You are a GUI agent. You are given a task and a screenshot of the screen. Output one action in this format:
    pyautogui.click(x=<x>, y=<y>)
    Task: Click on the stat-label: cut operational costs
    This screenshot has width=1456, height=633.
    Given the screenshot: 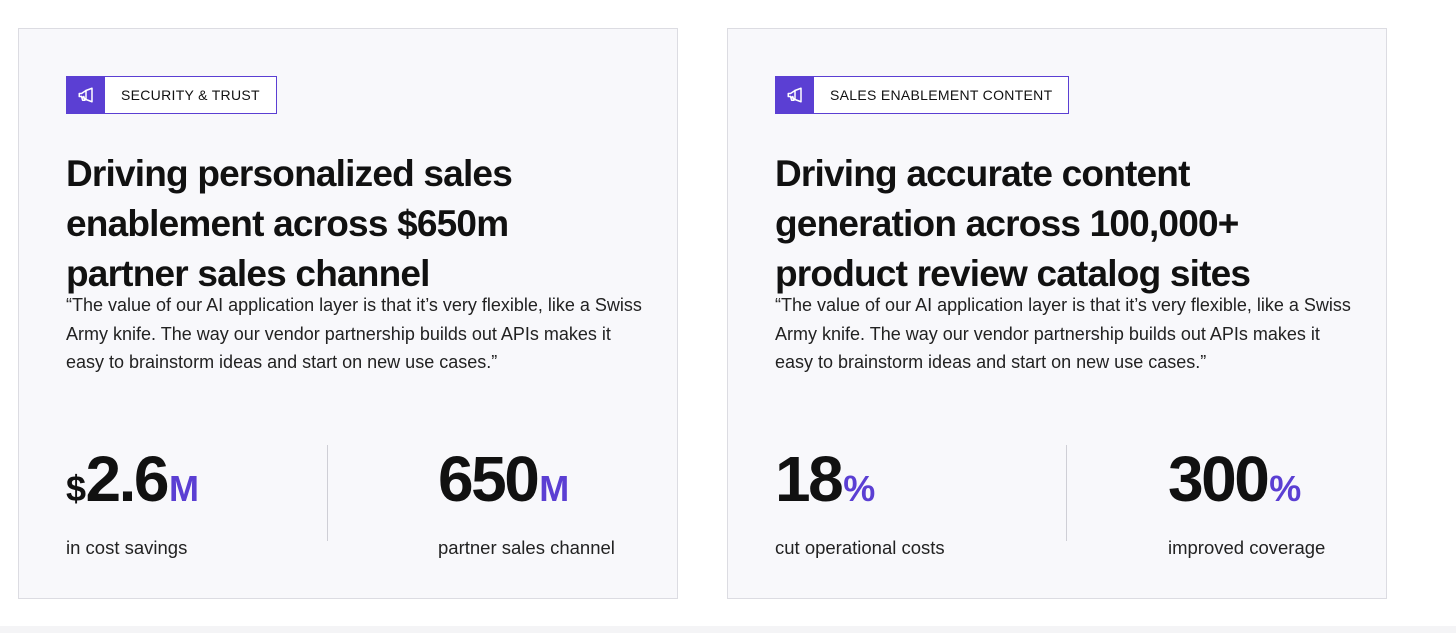 What is the action you would take?
    pyautogui.click(x=860, y=547)
    